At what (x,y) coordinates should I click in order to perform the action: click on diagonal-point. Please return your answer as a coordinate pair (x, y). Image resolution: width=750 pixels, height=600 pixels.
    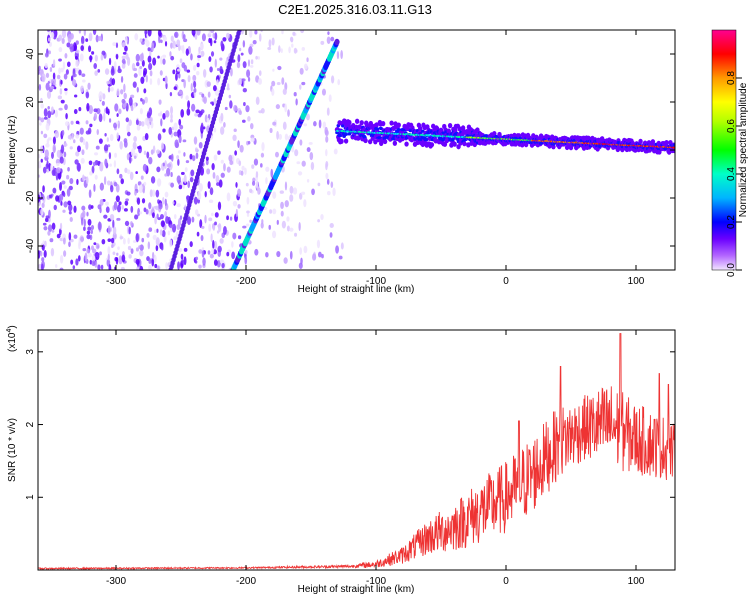
    Looking at the image, I should click on (239, 31).